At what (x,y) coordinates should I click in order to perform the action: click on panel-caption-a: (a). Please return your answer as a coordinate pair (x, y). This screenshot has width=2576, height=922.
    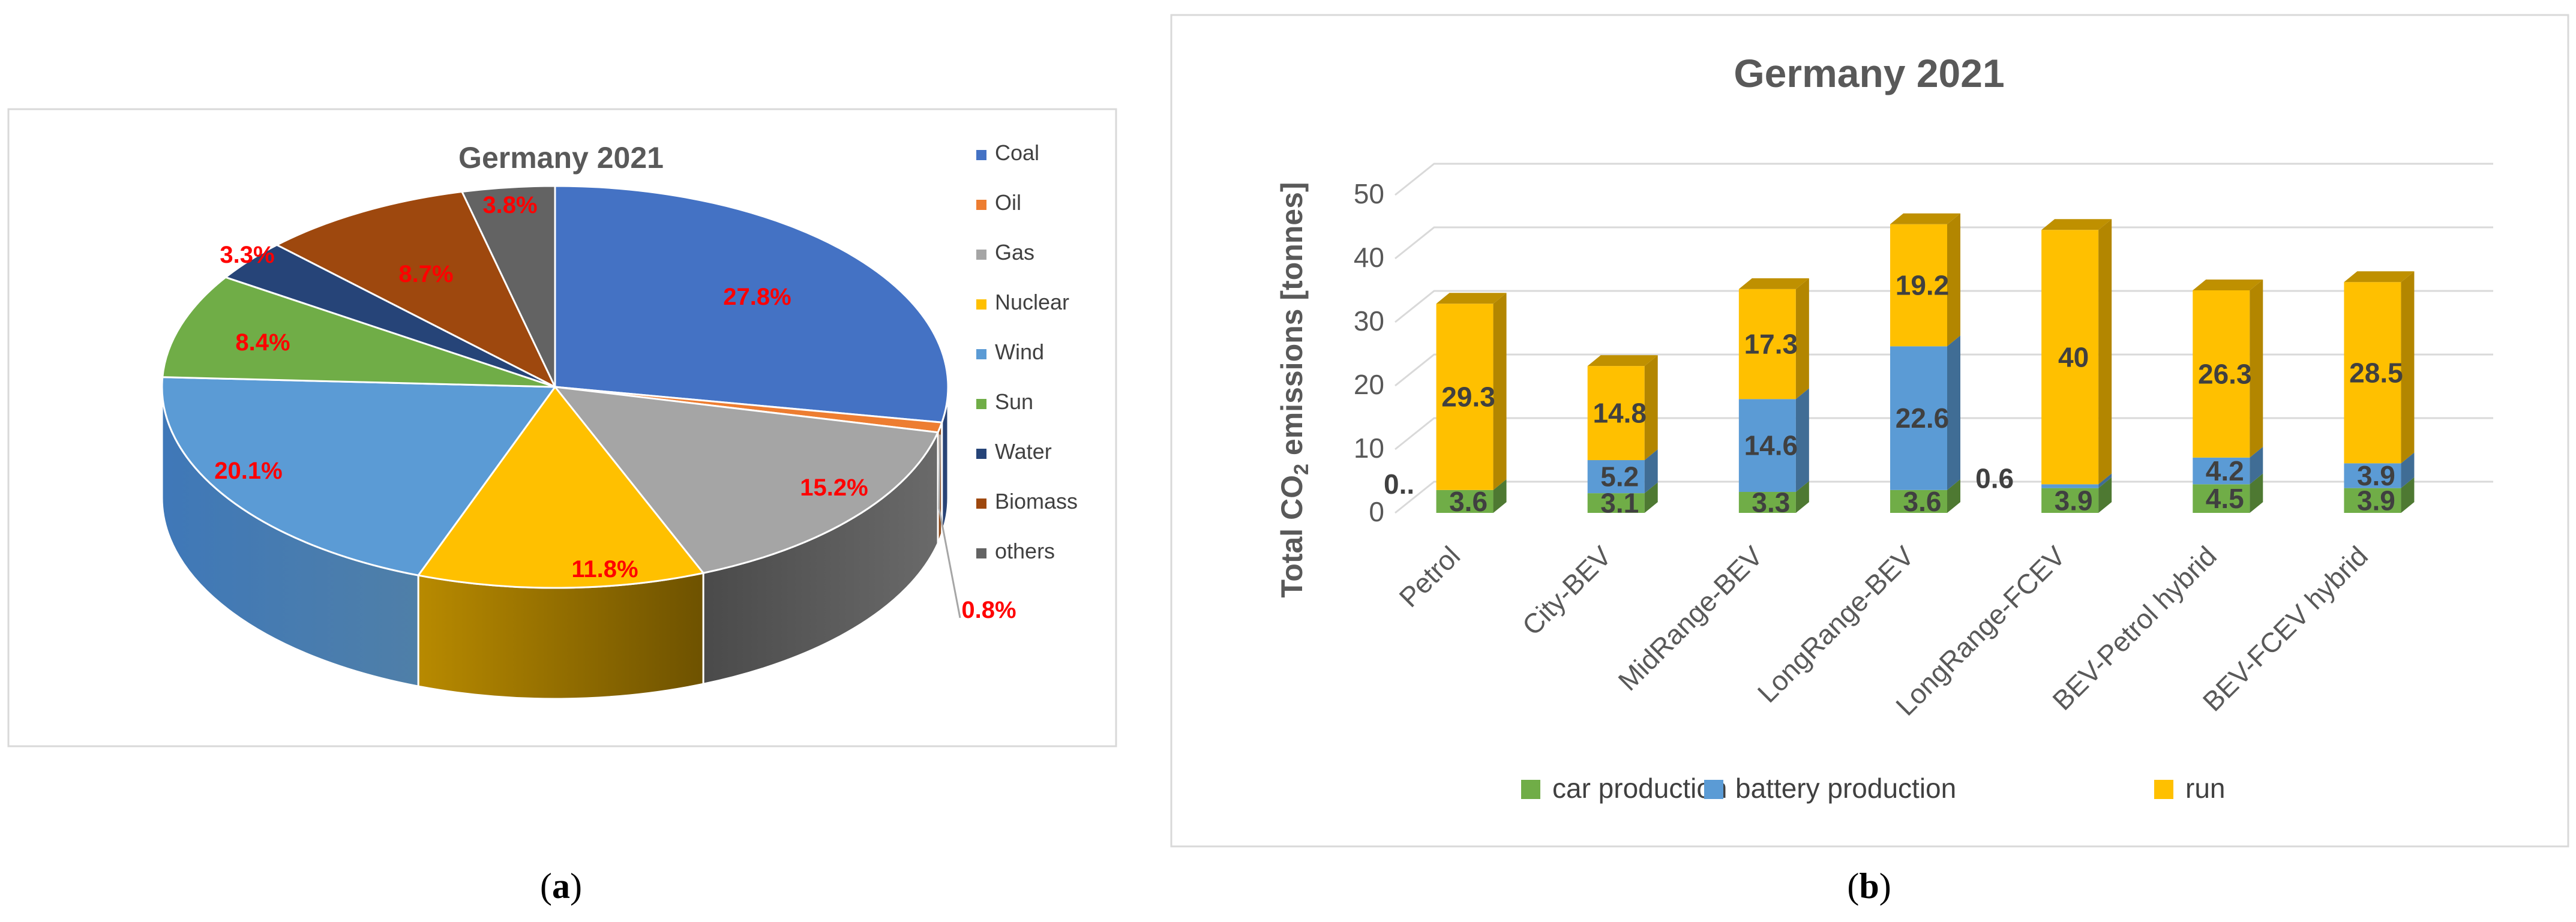
    Looking at the image, I should click on (561, 886).